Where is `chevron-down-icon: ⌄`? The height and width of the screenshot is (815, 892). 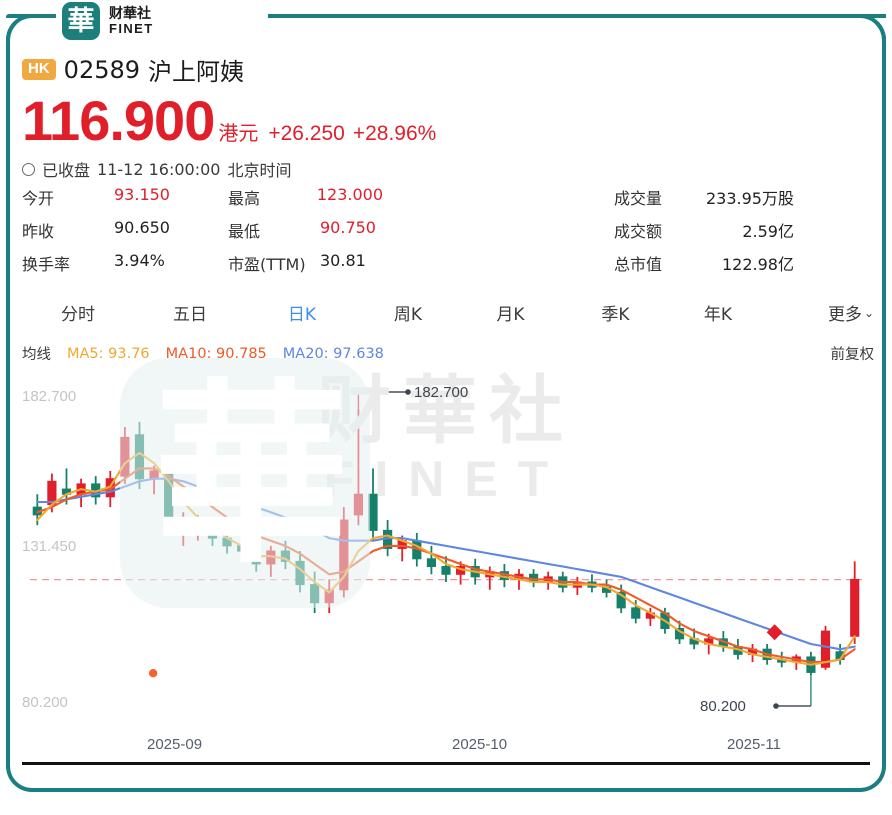
chevron-down-icon: ⌄ is located at coordinates (868, 312).